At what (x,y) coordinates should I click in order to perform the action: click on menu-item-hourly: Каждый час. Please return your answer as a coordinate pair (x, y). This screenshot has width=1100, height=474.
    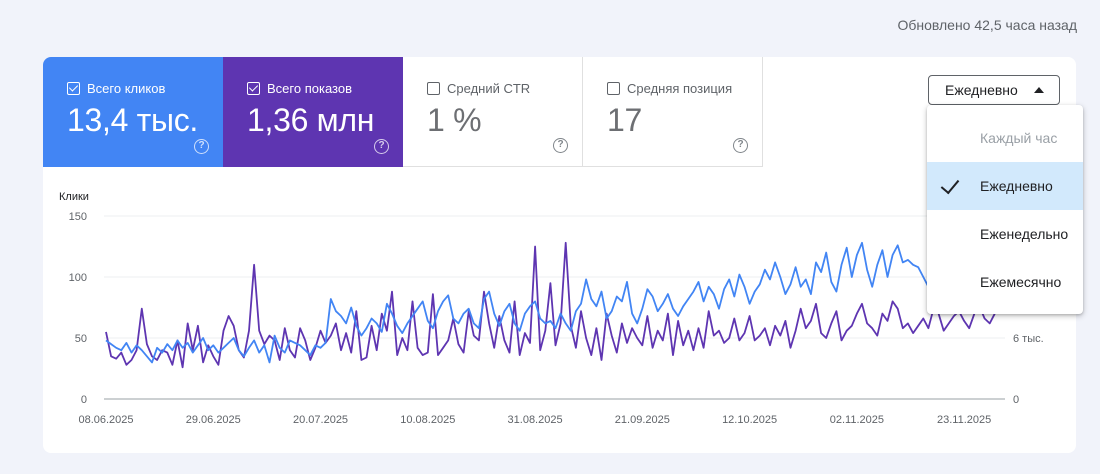
    Looking at the image, I should click on (1005, 138).